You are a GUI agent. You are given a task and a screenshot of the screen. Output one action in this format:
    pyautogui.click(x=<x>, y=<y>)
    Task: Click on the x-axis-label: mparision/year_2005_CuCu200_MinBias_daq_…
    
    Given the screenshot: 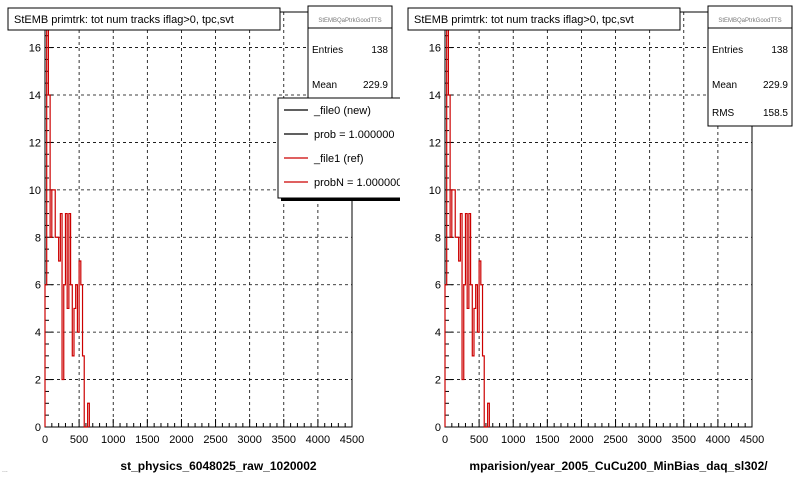 What is the action you would take?
    pyautogui.click(x=618, y=466)
    